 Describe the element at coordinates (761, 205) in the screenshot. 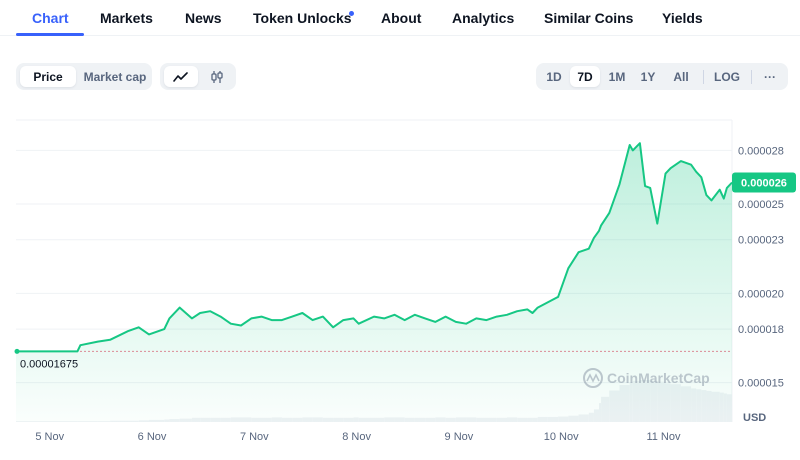

I see `y-tick-label: 0.000025` at that location.